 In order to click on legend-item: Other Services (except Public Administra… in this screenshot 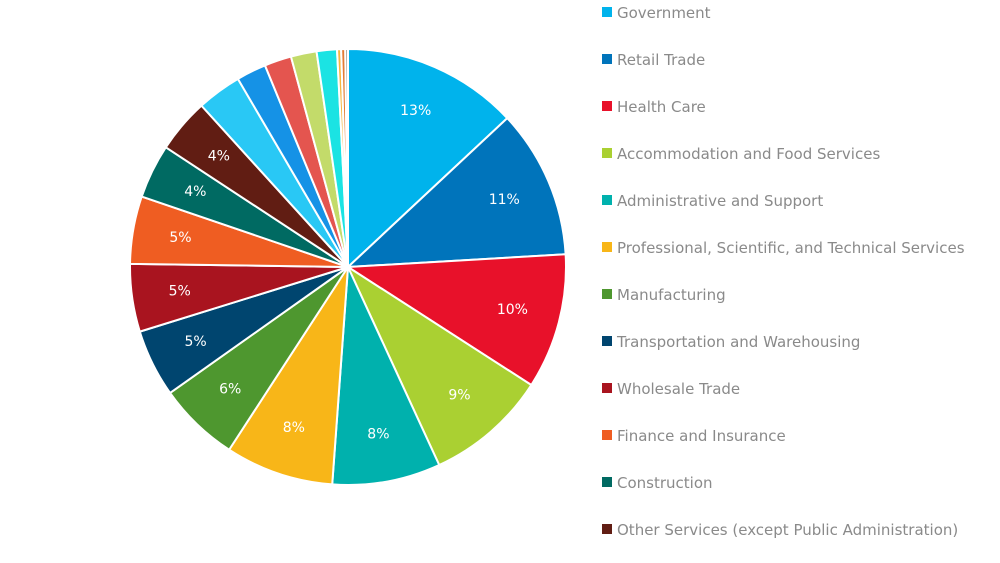, I will do `click(797, 530)`.